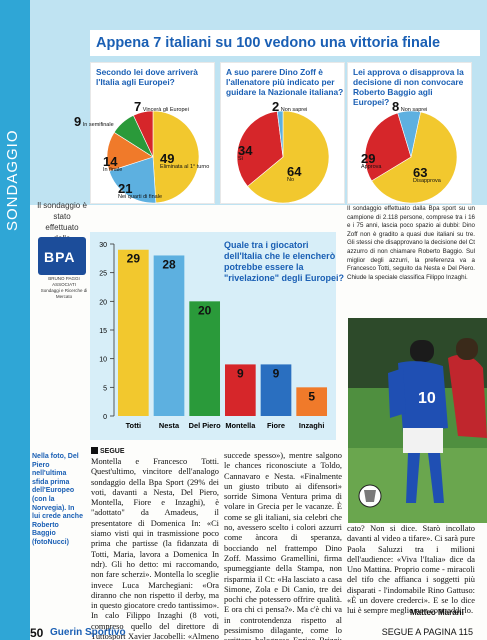 This screenshot has width=487, height=640. Describe the element at coordinates (37, 633) in the screenshot. I see `page-number: 50` at that location.